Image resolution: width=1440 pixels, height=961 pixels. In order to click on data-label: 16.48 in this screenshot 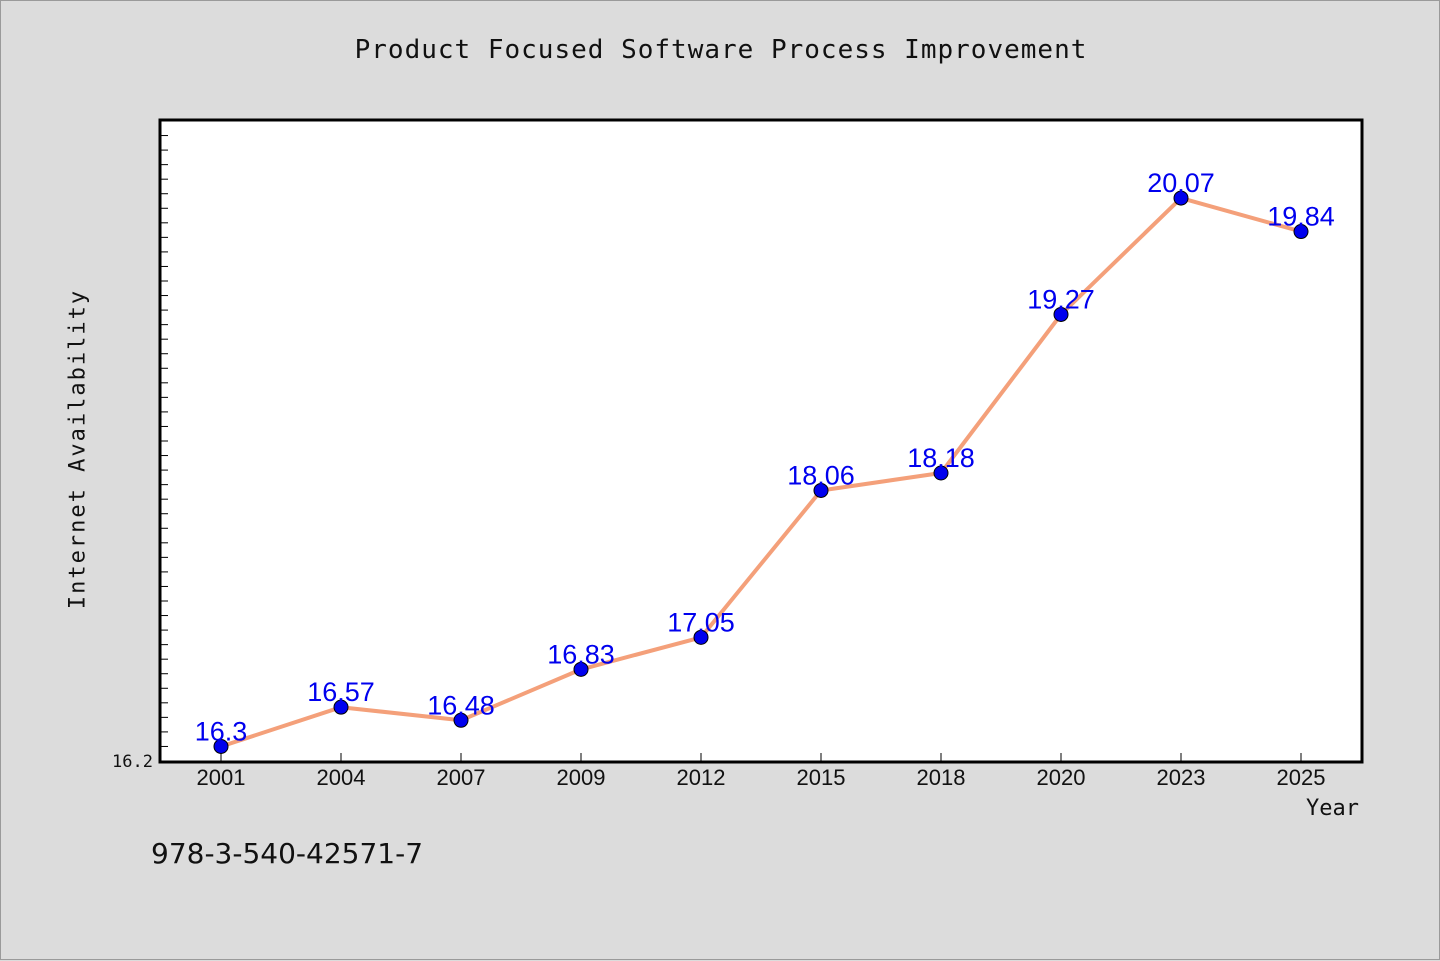, I will do `click(461, 705)`.